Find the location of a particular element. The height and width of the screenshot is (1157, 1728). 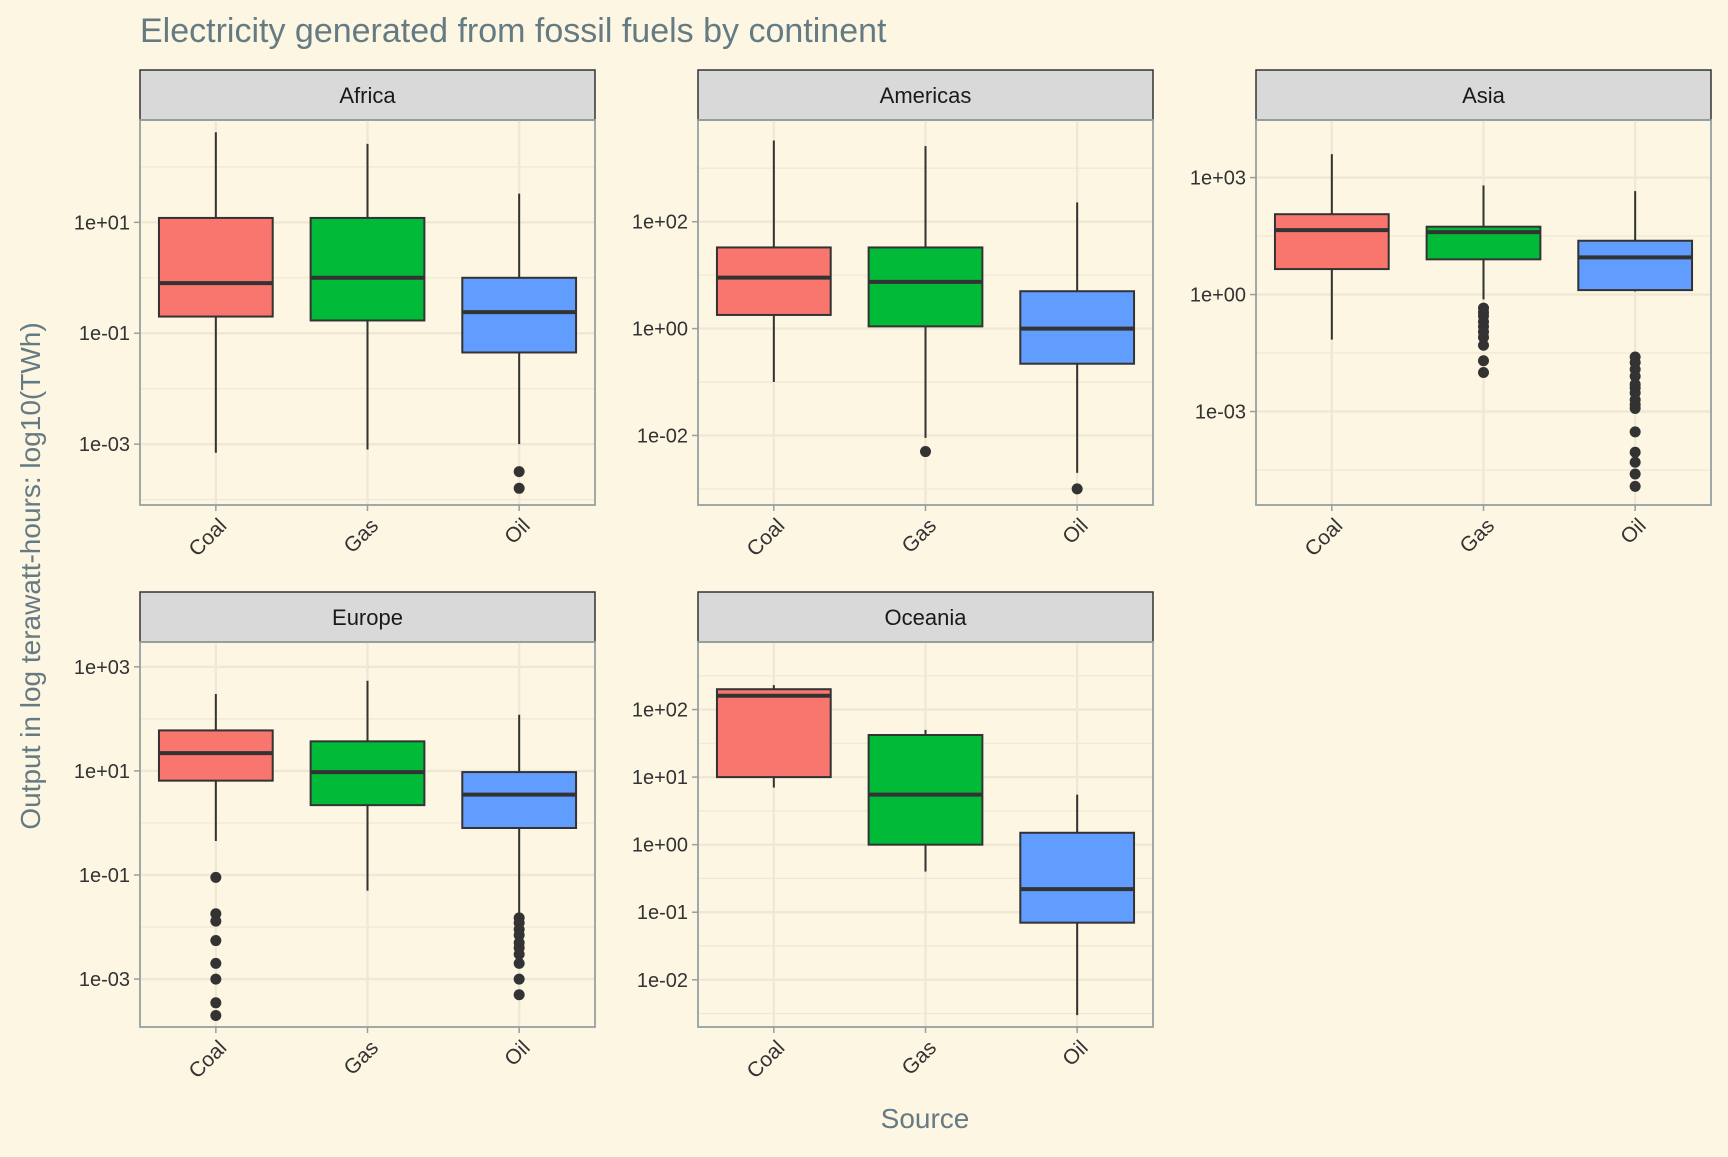

y-tick-label-oceania: 1e+01 is located at coordinates (660, 778).